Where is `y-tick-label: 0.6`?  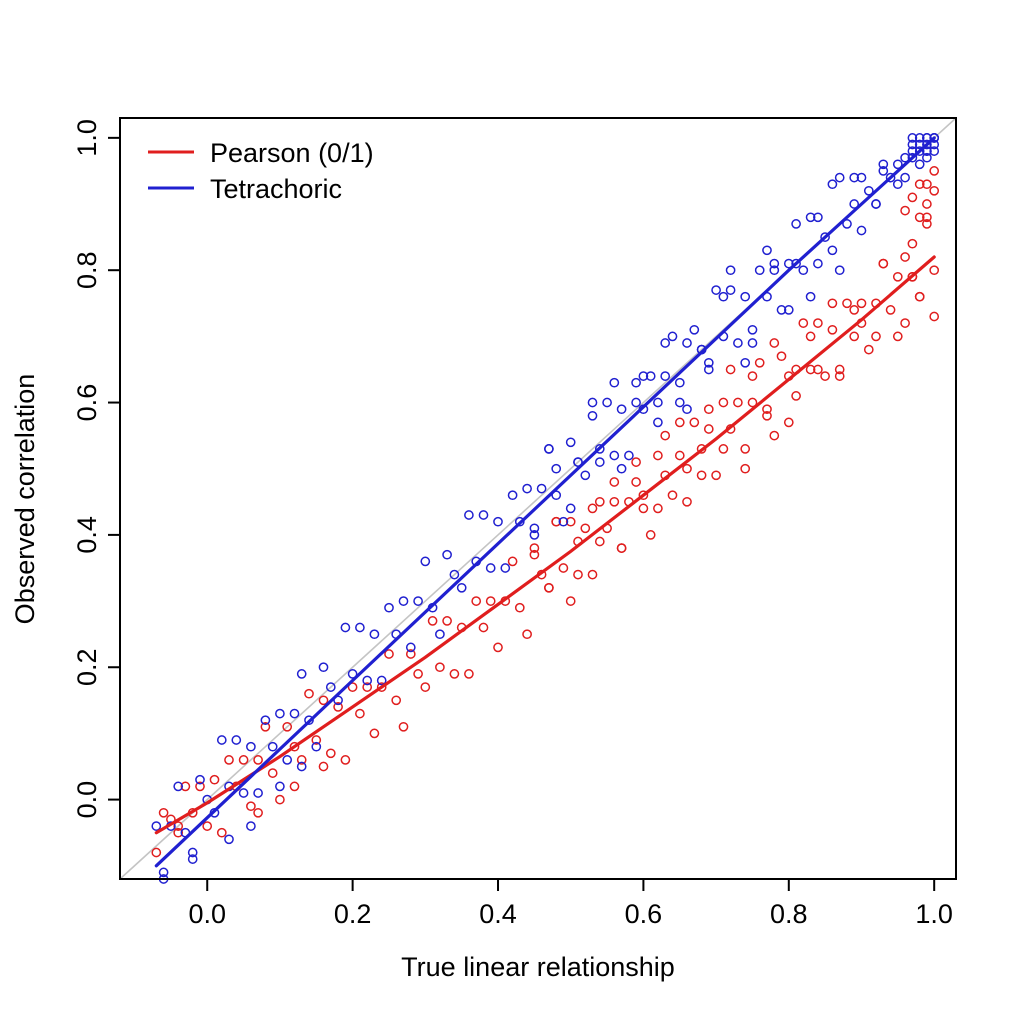 y-tick-label: 0.6 is located at coordinates (87, 403).